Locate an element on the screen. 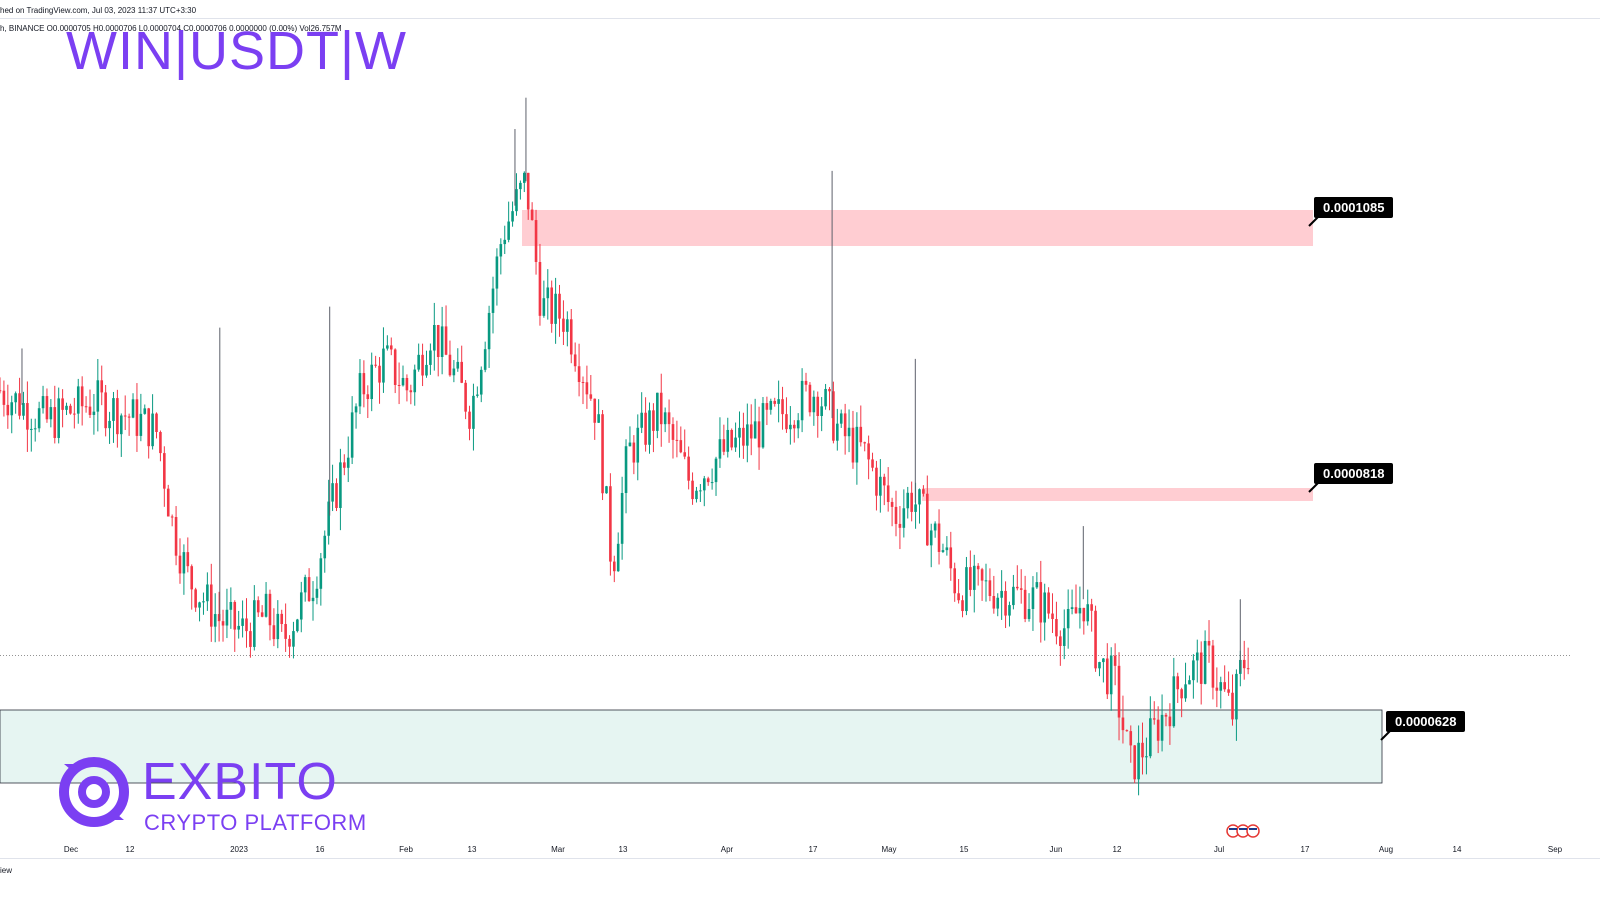 This screenshot has height=900, width=1600. x-tick-label: Dec is located at coordinates (71, 849).